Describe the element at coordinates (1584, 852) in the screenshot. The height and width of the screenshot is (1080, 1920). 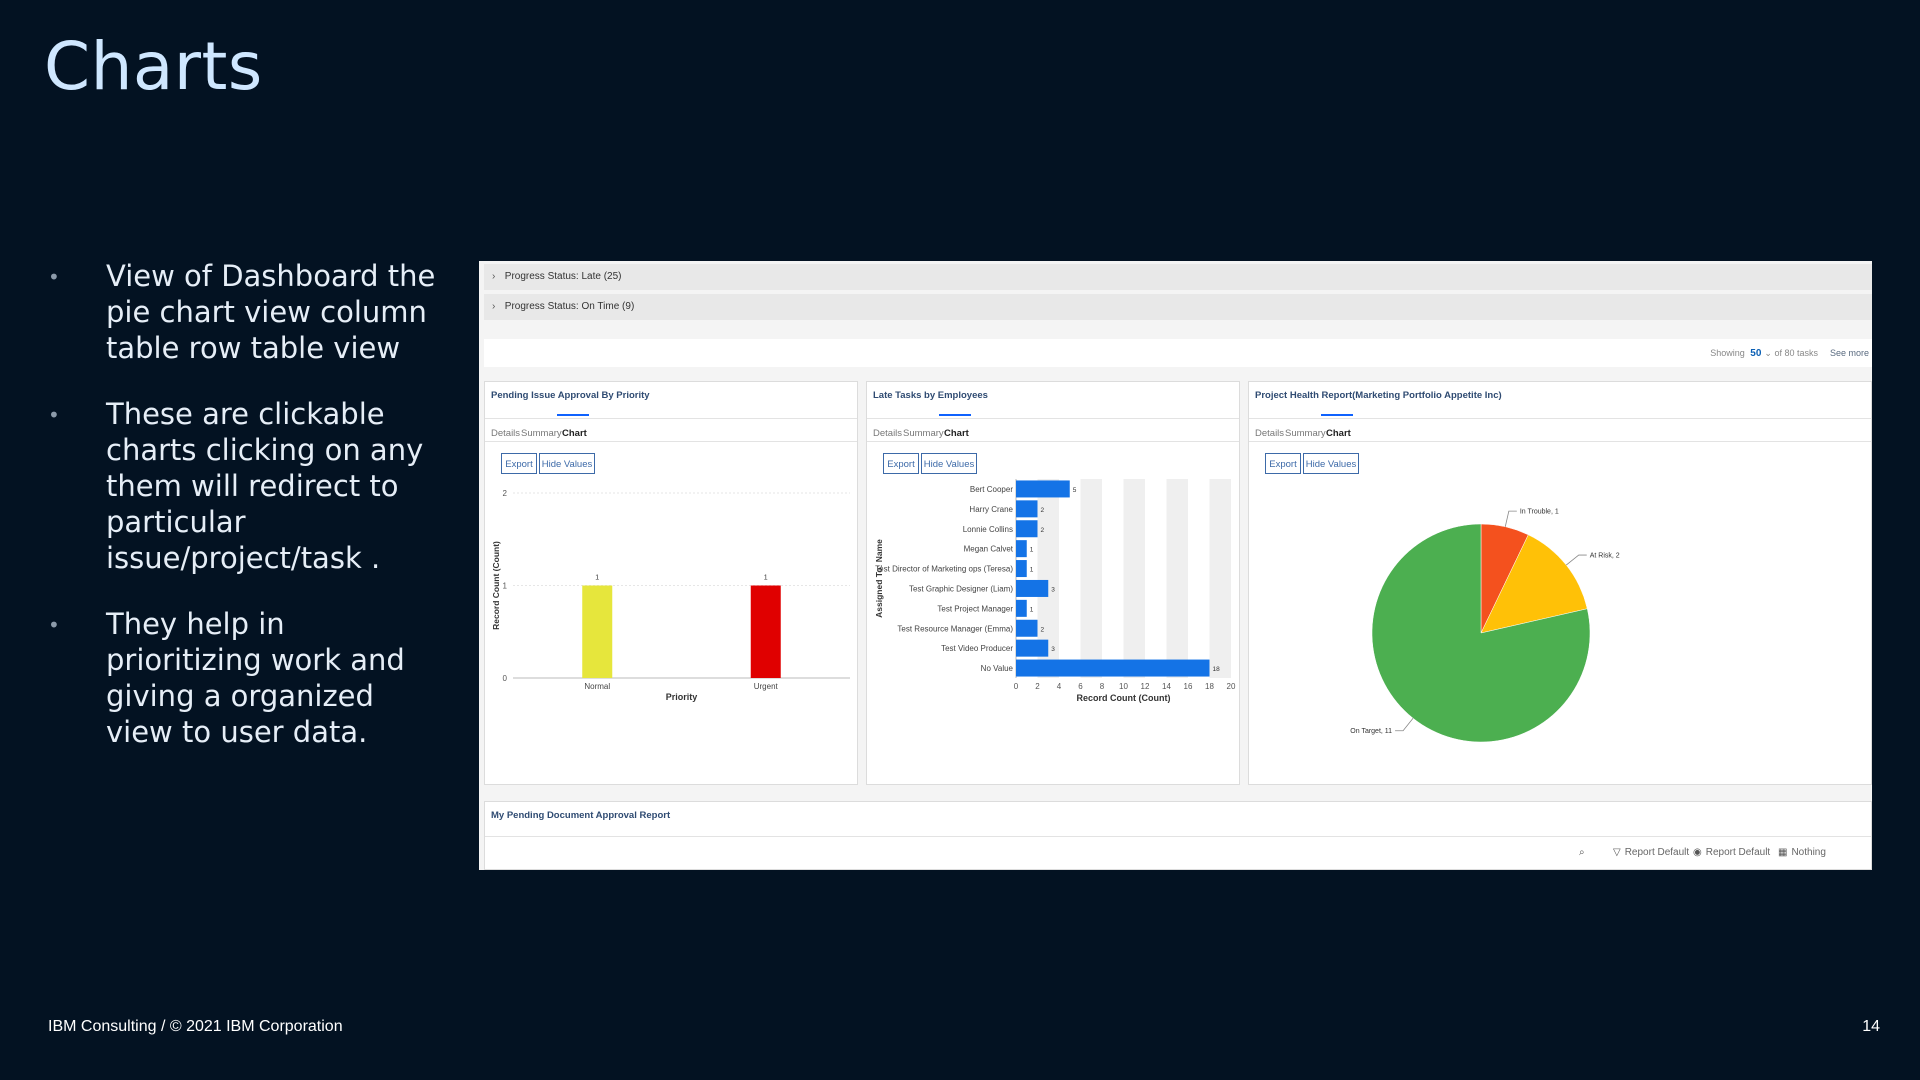
I see `search-button: ⌕` at that location.